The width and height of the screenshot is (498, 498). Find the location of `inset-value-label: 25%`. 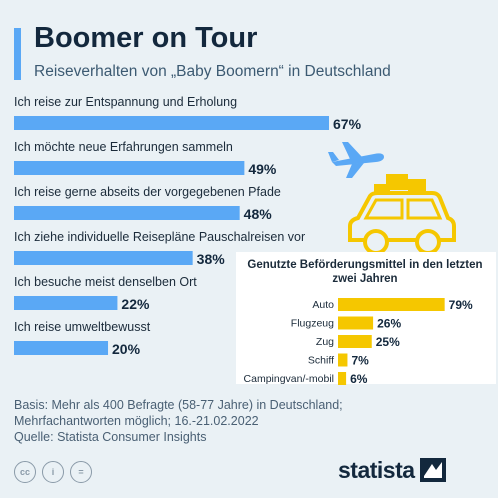

inset-value-label: 25% is located at coordinates (388, 342).